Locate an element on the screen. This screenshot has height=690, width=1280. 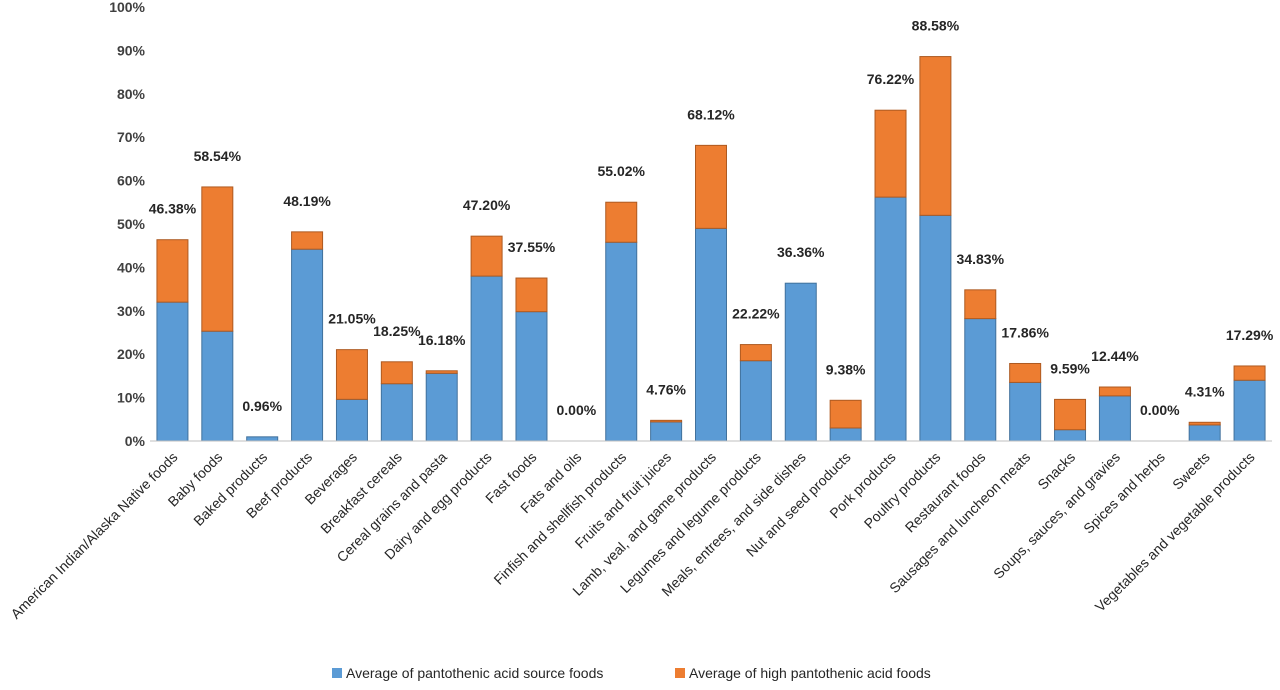
y-tick-label: 30% is located at coordinates (131, 311).